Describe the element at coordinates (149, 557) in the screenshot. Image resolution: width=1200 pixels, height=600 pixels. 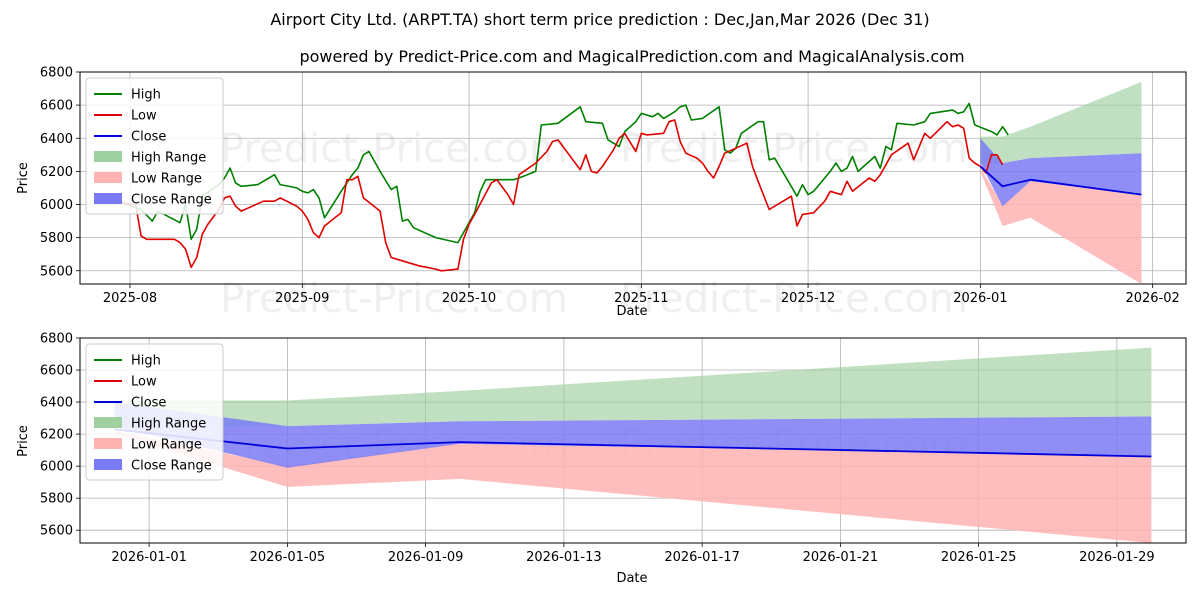
I see `x-tick-label: 2026-01-01` at that location.